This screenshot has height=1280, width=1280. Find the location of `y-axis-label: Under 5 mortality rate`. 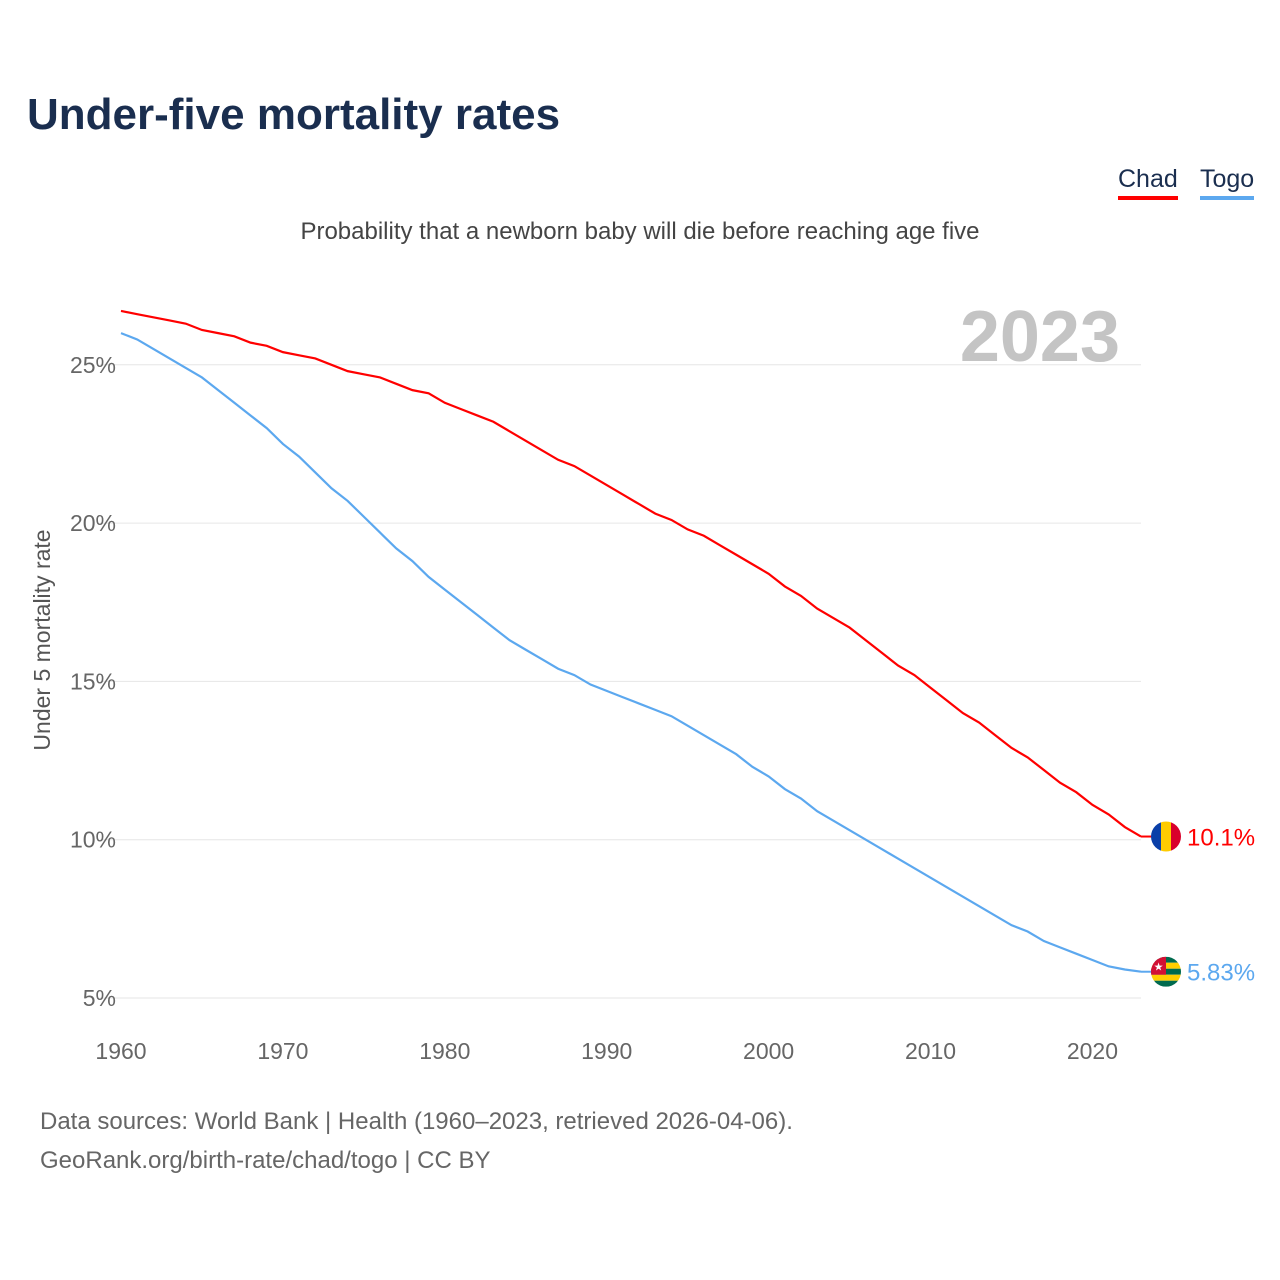

y-axis-label: Under 5 mortality rate is located at coordinates (42, 639).